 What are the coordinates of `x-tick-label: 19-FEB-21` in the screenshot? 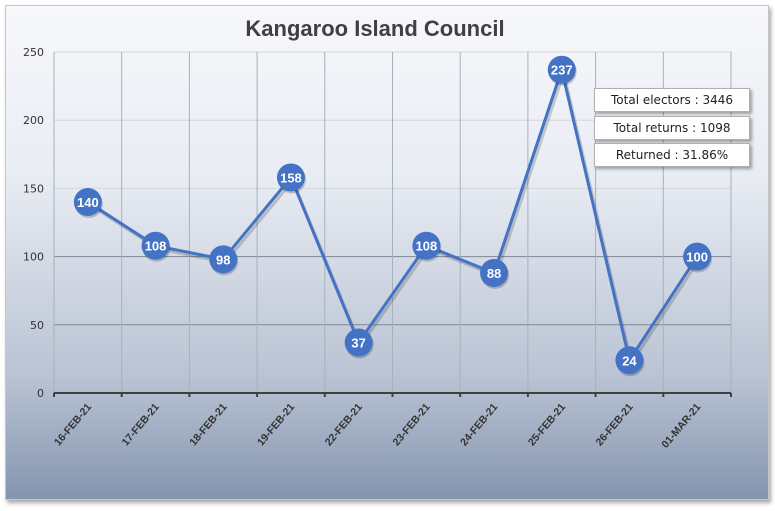 It's located at (276, 424).